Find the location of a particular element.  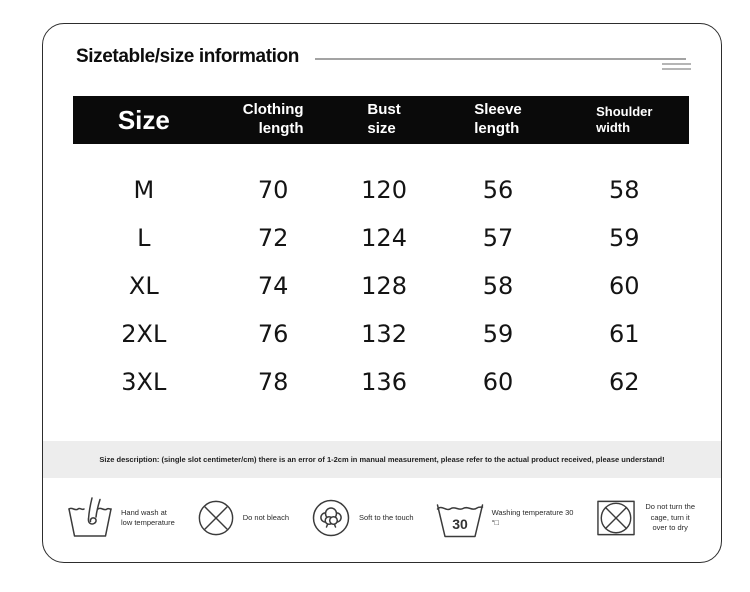

shoulder-width-value: 60 is located at coordinates (624, 286).